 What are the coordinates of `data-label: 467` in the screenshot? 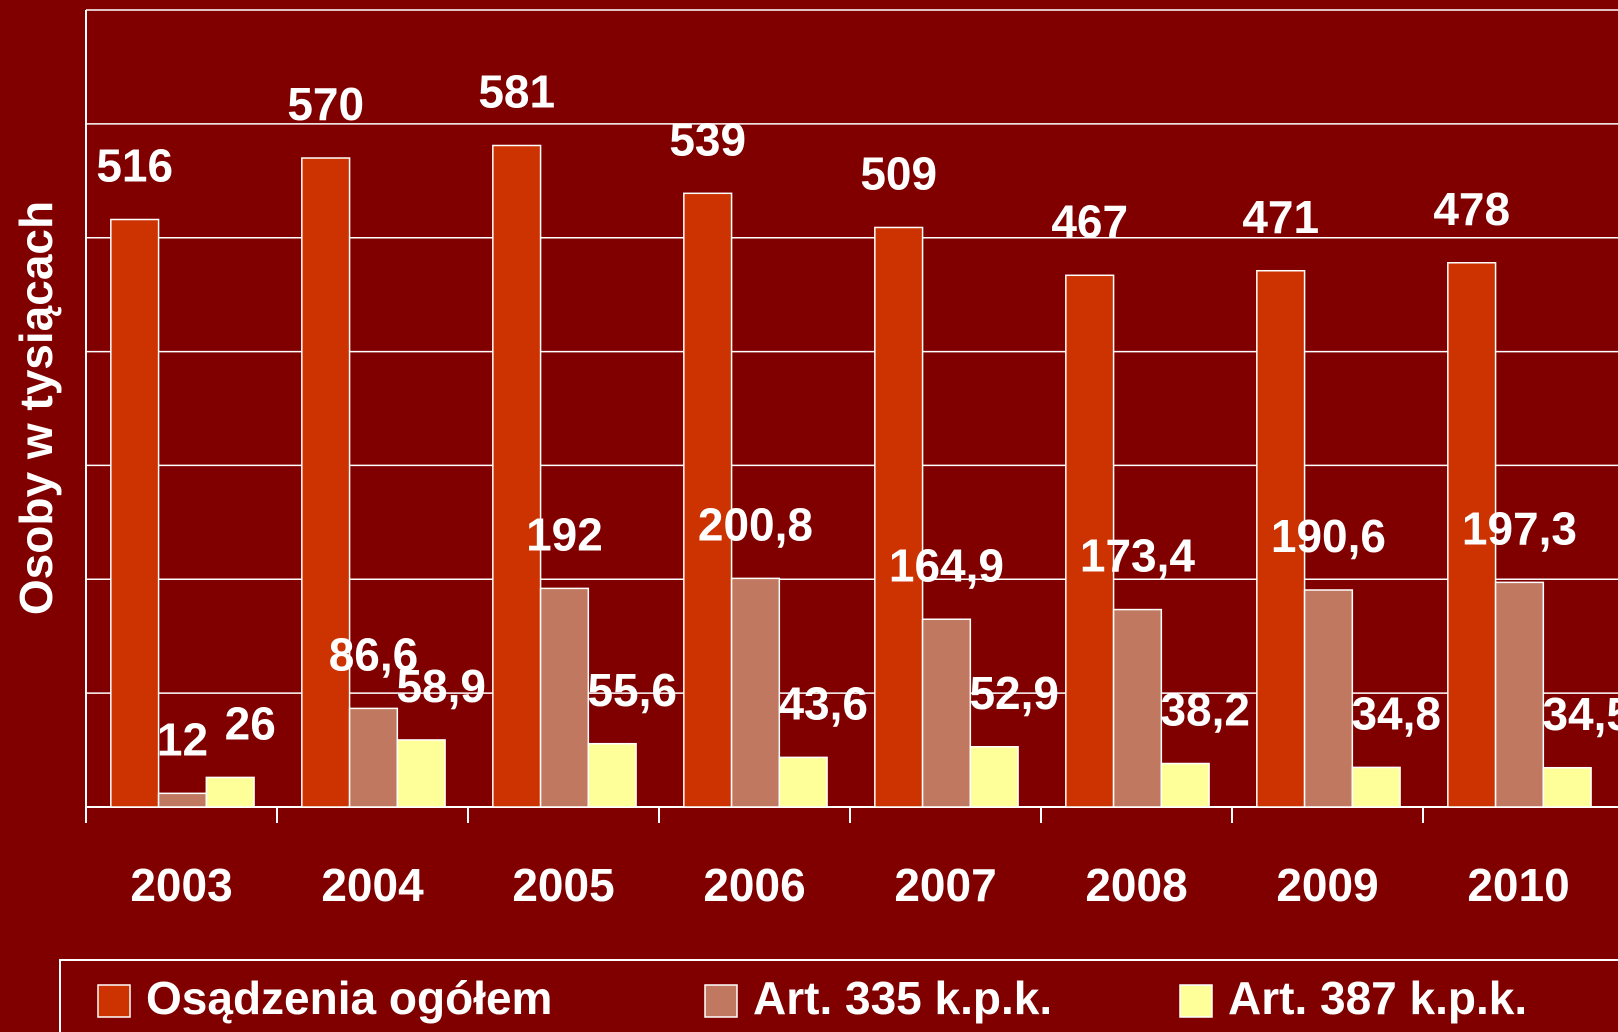 It's located at (1089, 221).